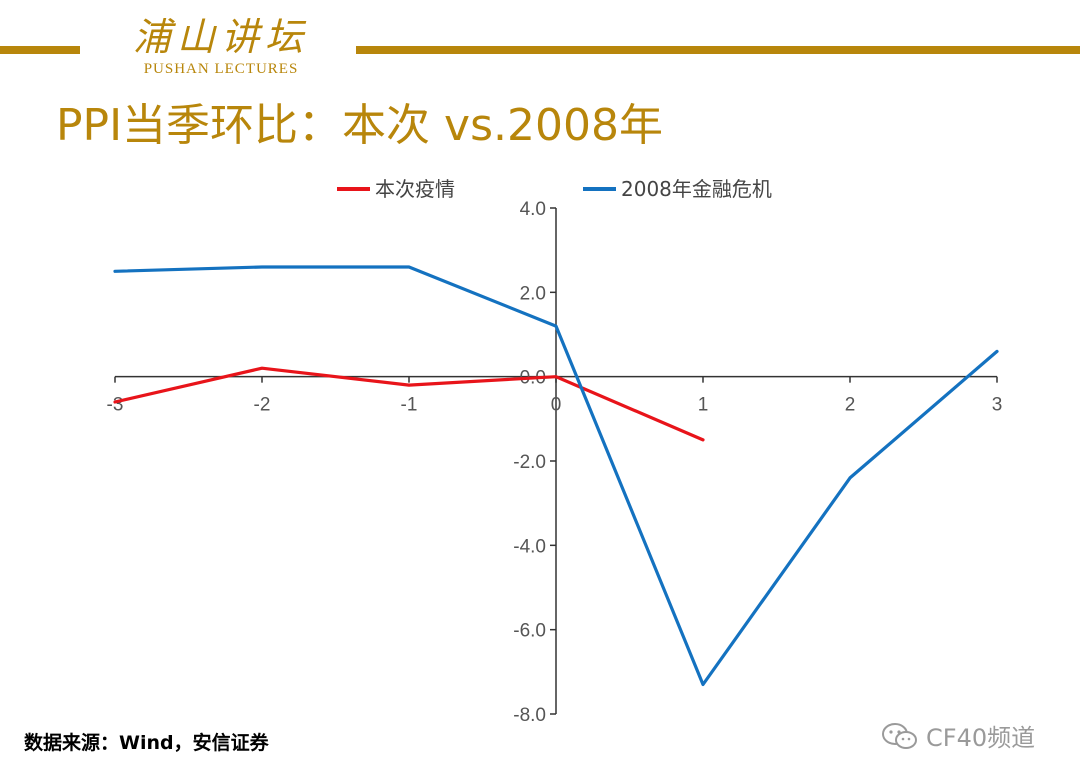 This screenshot has width=1080, height=781. Describe the element at coordinates (696, 189) in the screenshot. I see `legend-label-1: 2008年金融危机` at that location.